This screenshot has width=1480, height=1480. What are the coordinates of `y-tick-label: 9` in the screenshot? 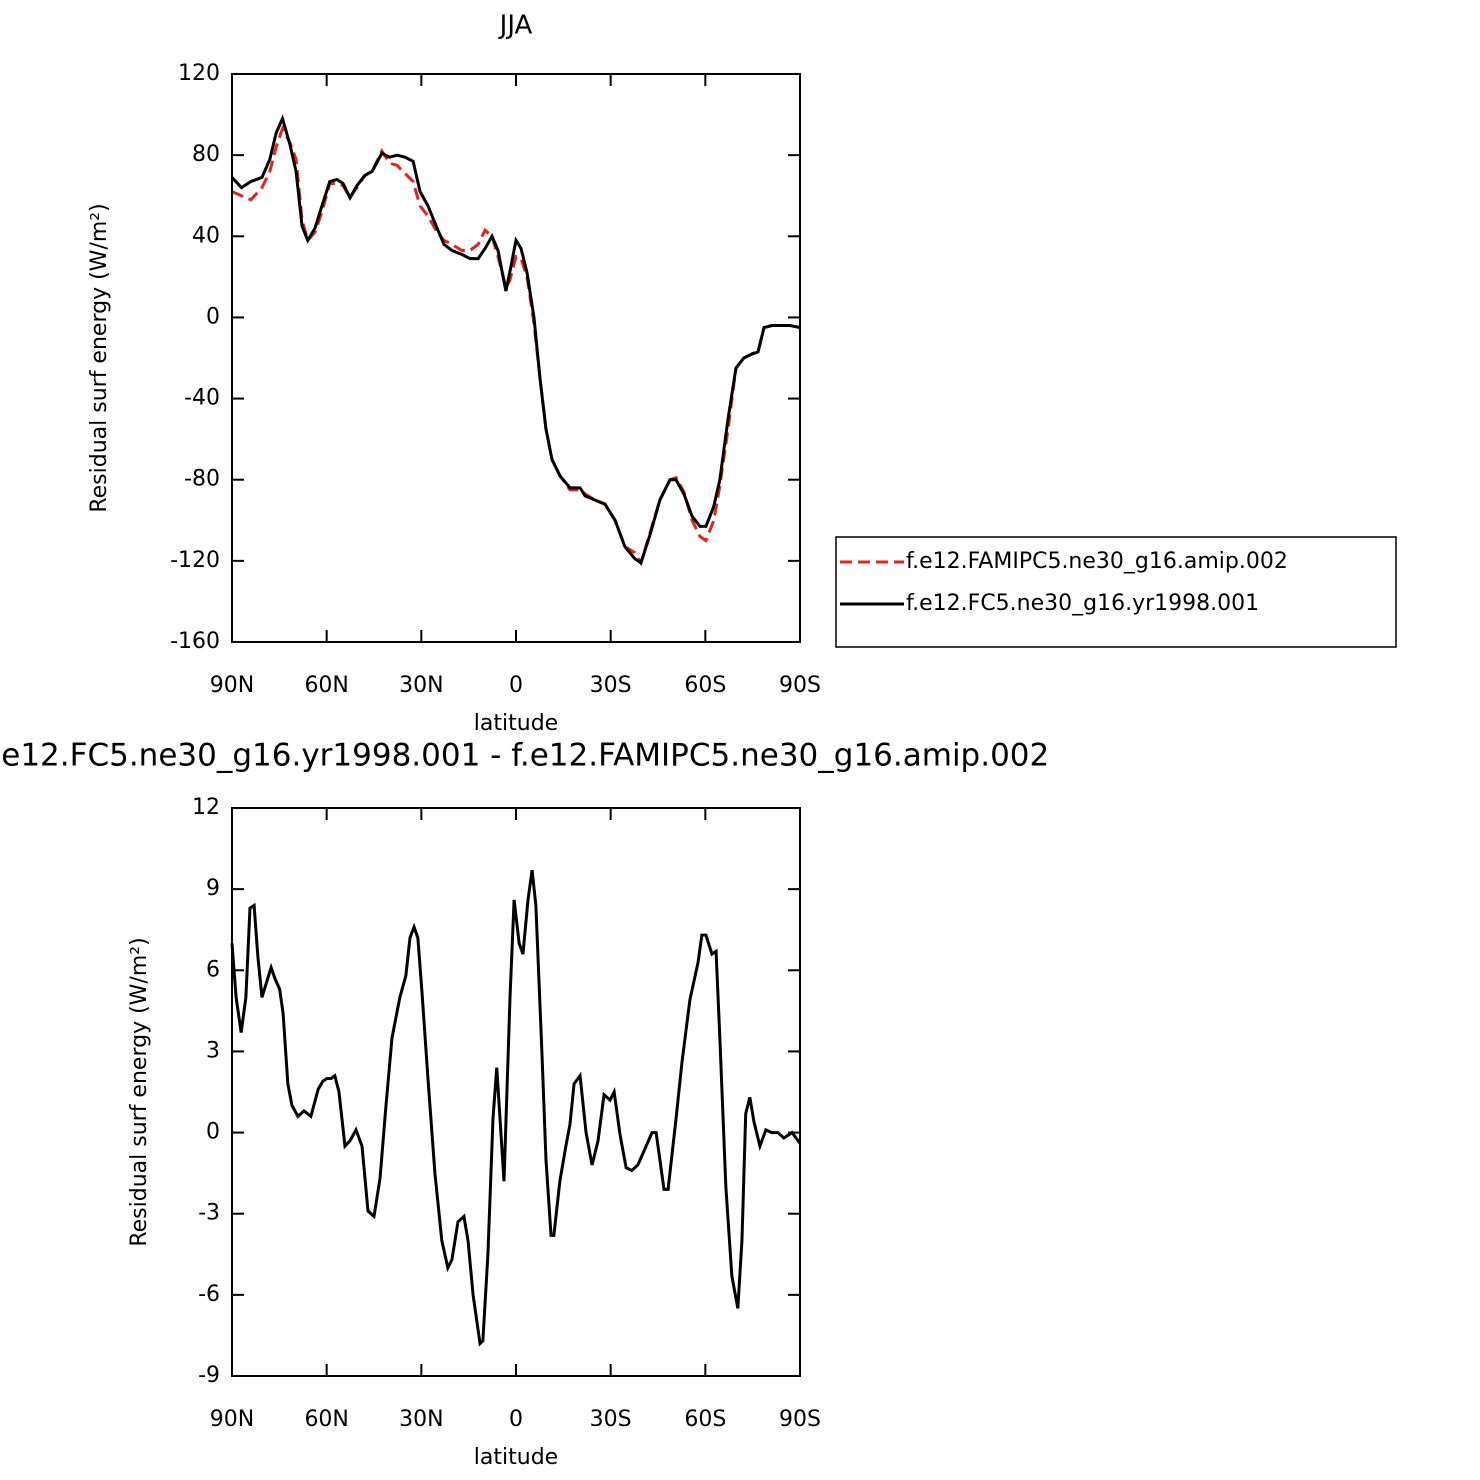 It's located at (213, 888).